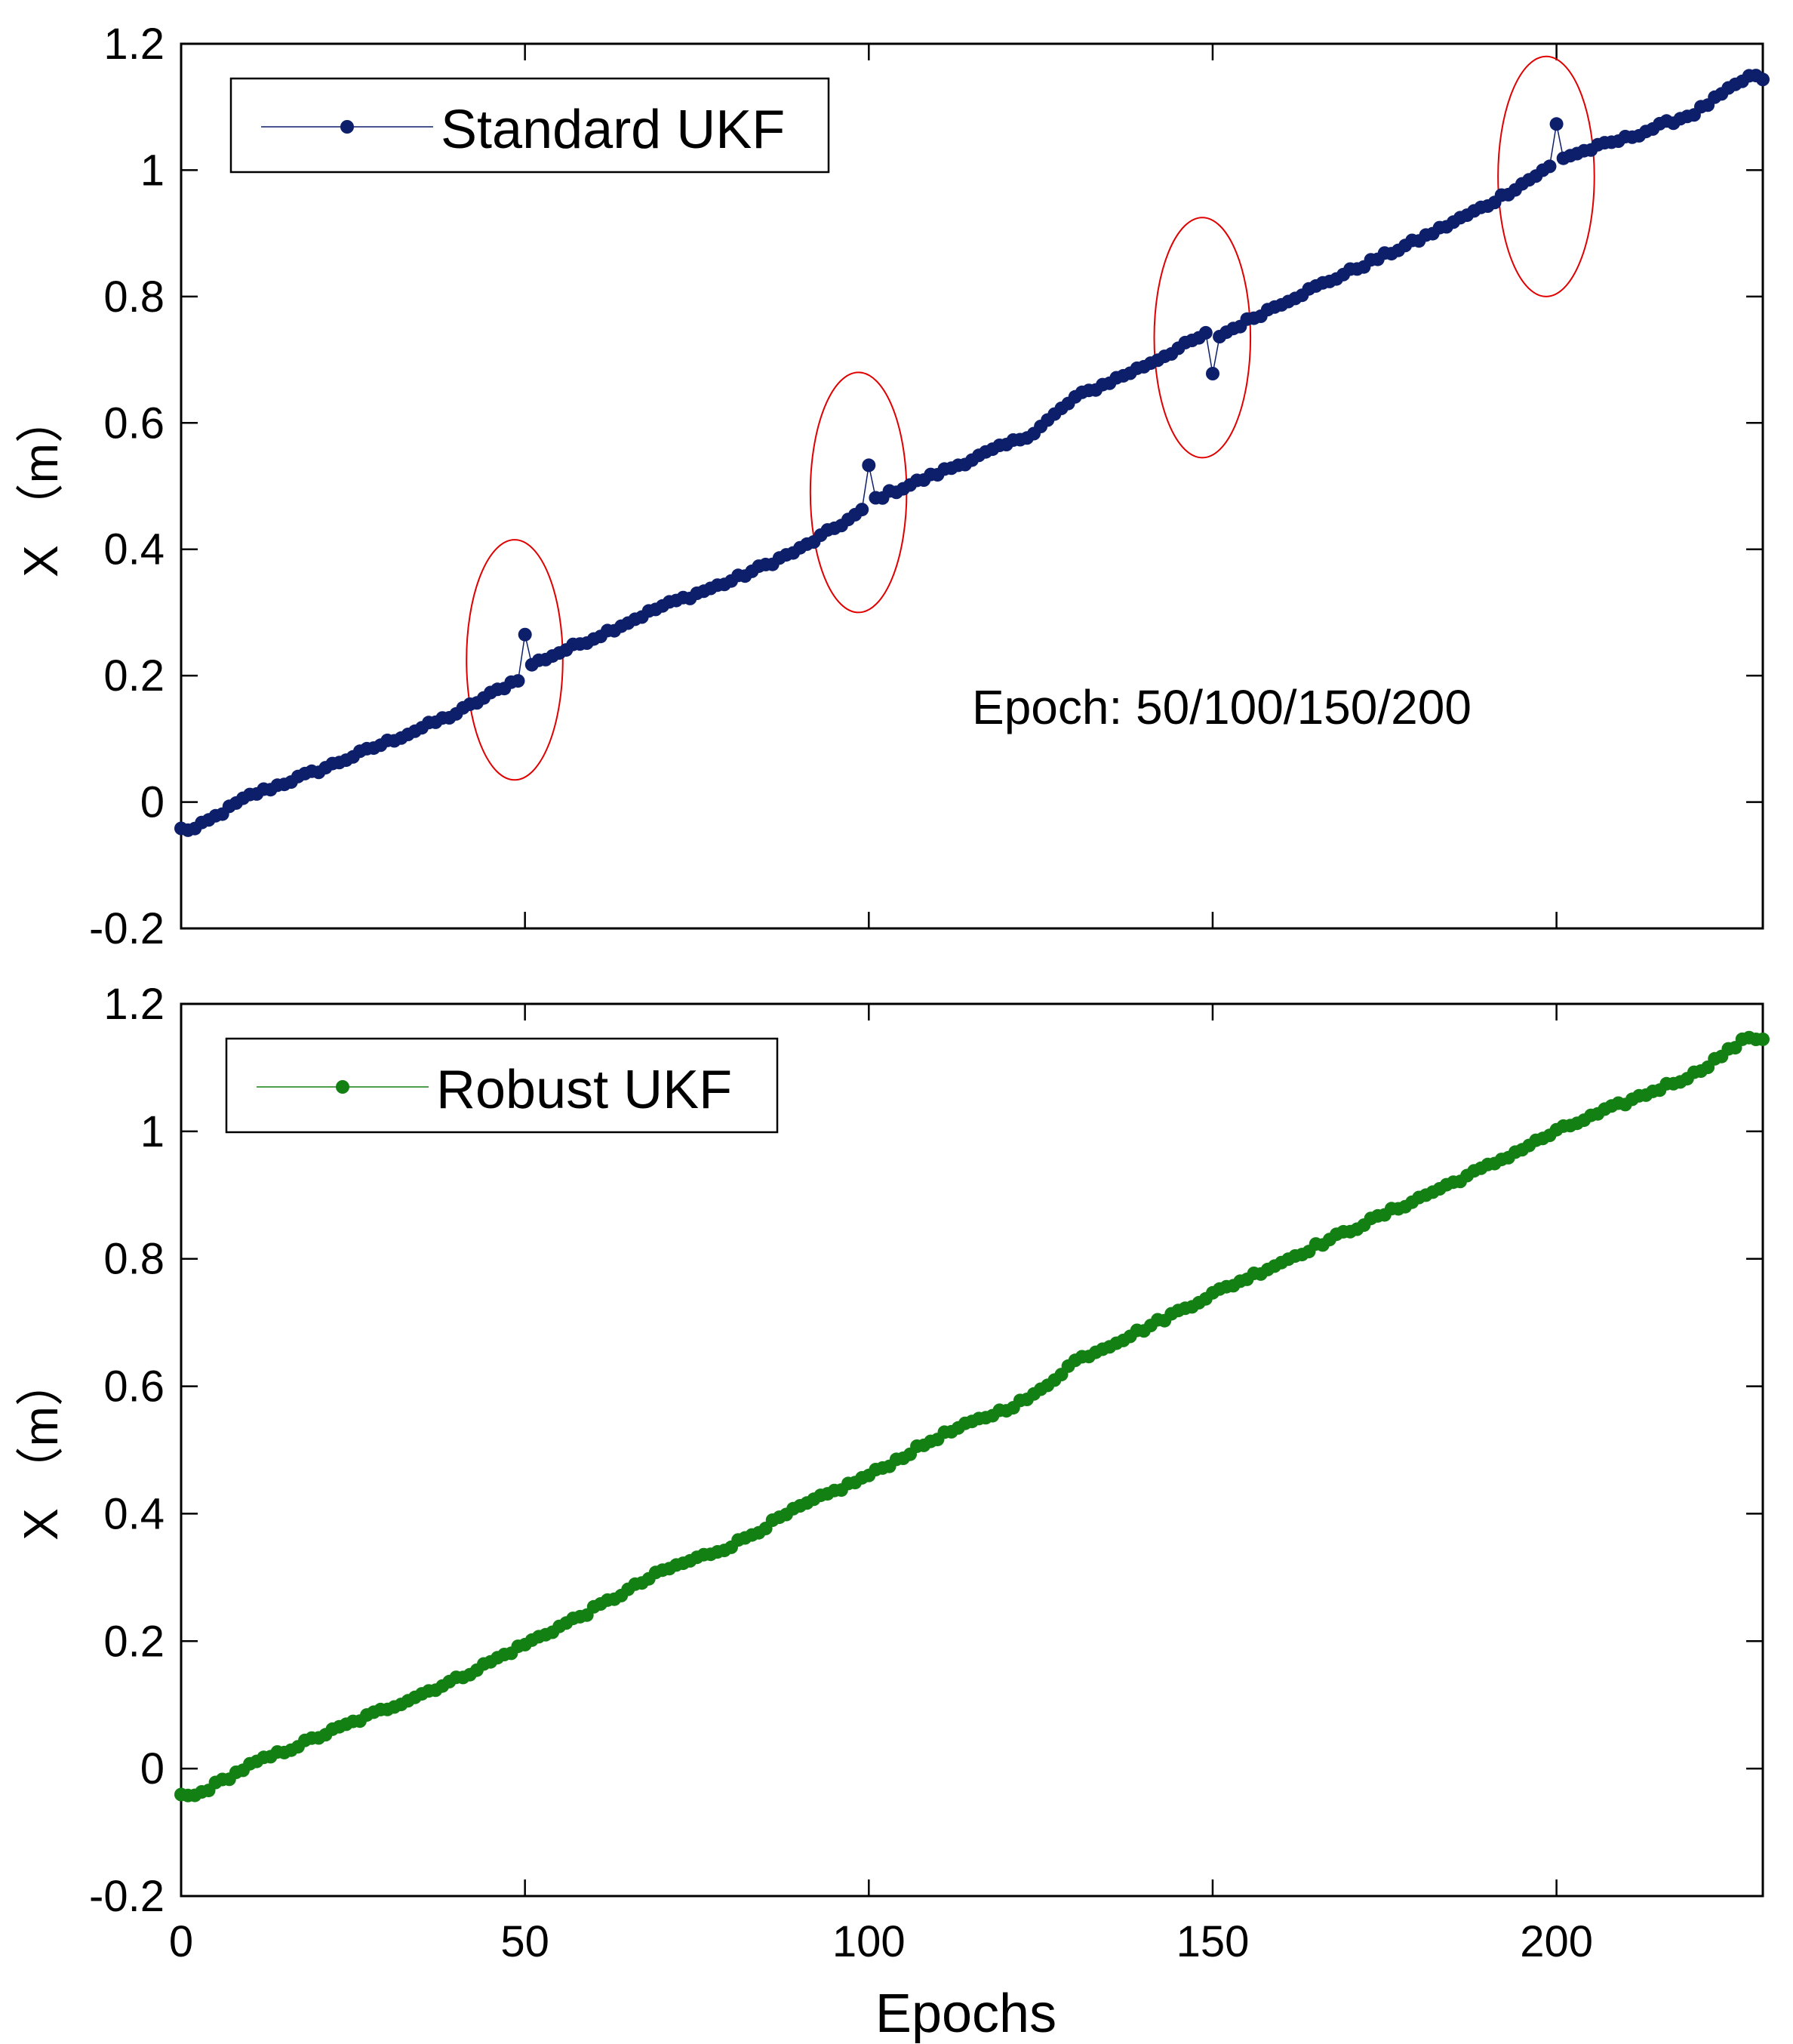  What do you see at coordinates (584, 1090) in the screenshot?
I see `legend-label: Robust UKF` at bounding box center [584, 1090].